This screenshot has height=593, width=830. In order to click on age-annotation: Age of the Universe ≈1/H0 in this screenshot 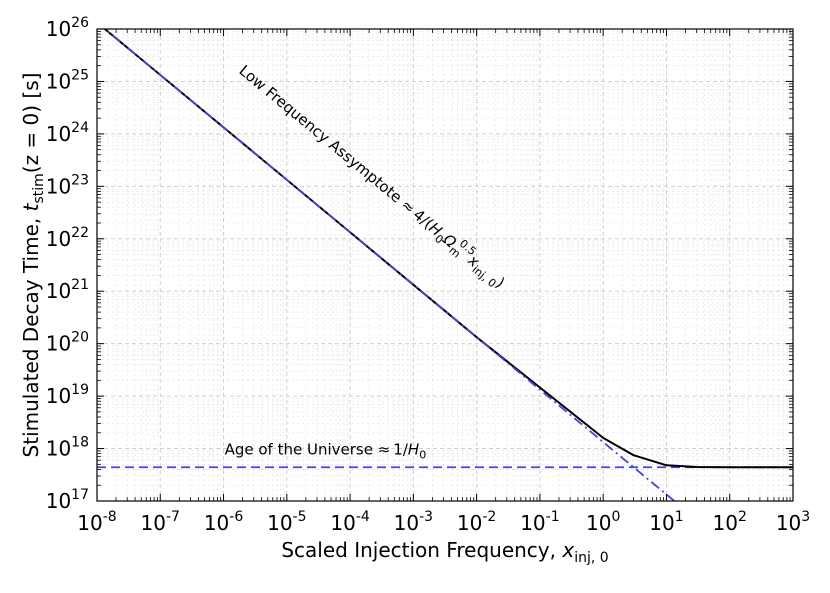, I will do `click(326, 451)`.